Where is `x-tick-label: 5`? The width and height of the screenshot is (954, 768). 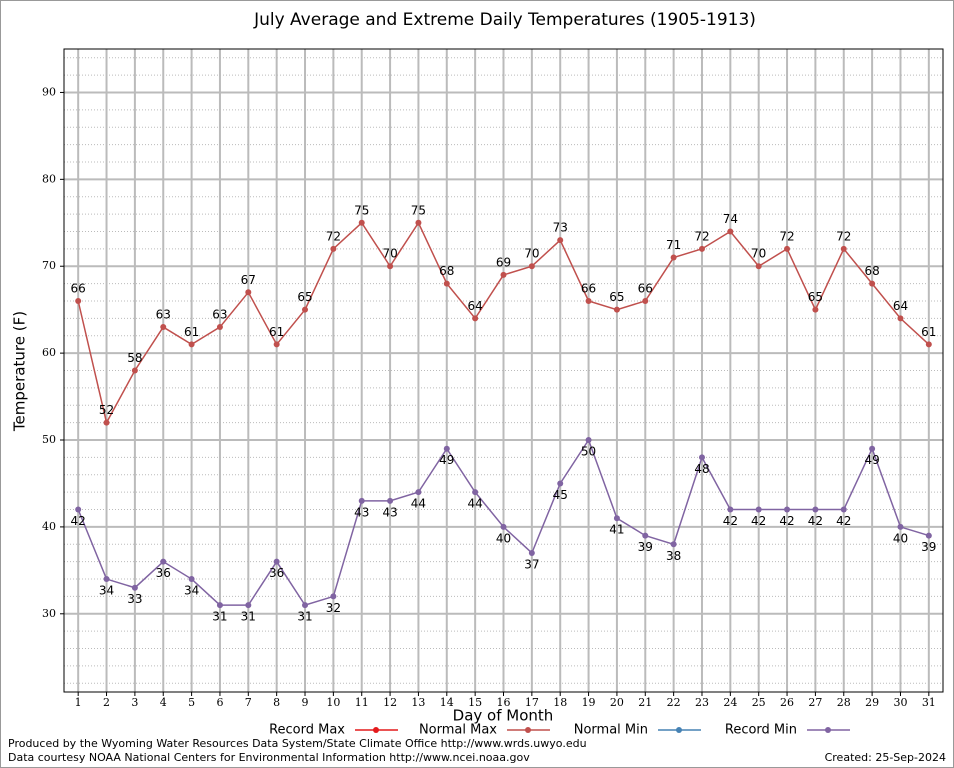 x-tick-label: 5 is located at coordinates (191, 702).